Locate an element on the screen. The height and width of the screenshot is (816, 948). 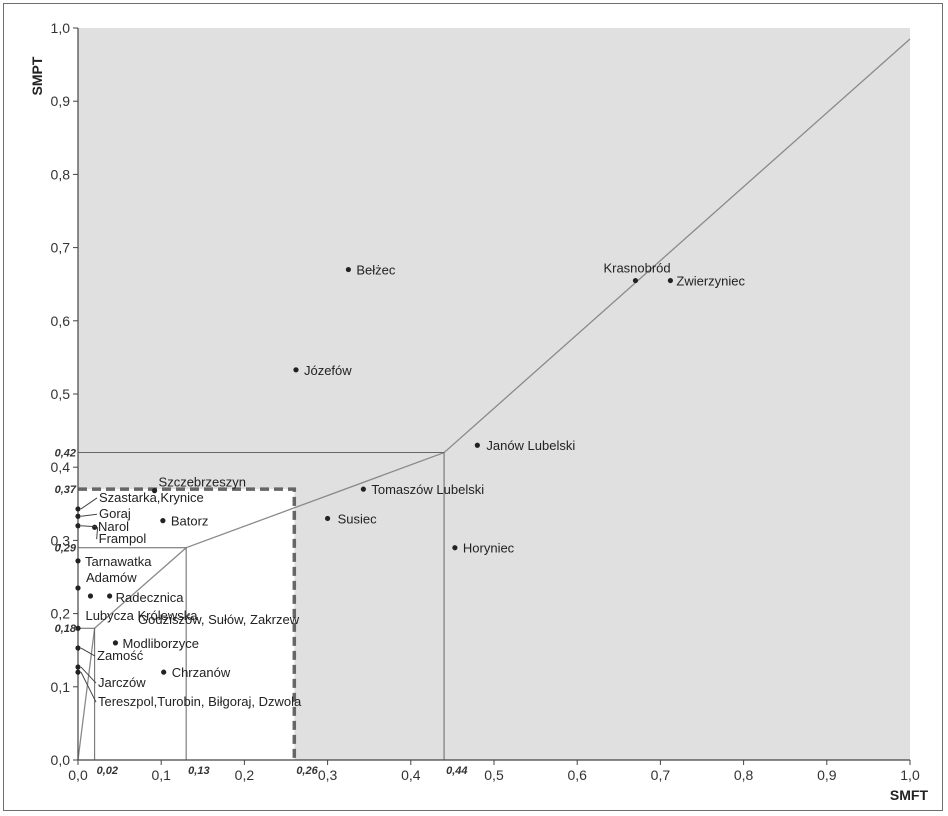
x-axis-title: SMFT is located at coordinates (909, 795).